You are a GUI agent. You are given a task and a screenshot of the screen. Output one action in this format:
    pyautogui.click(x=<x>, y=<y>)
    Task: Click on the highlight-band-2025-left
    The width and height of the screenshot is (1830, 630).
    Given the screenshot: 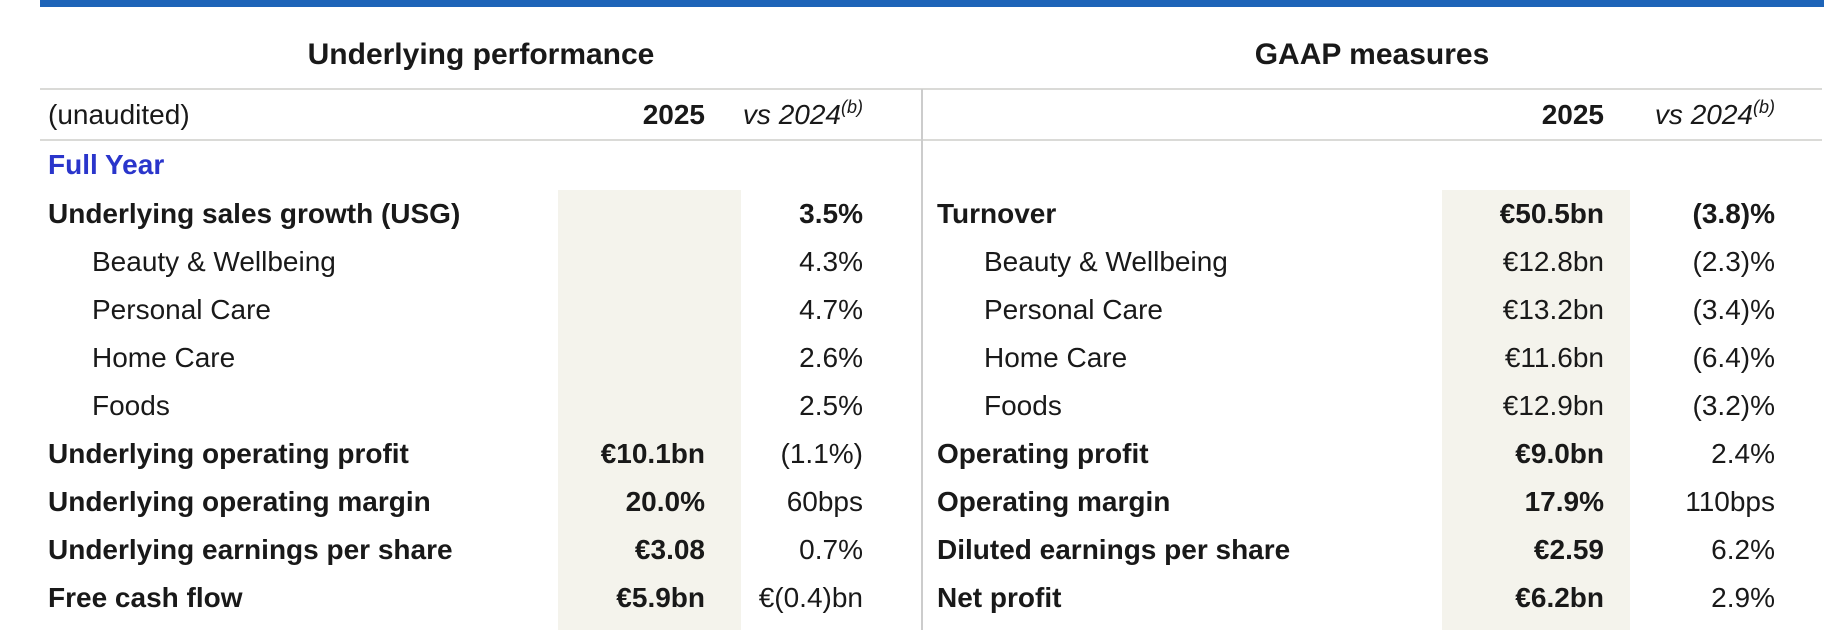 What is the action you would take?
    pyautogui.click(x=649, y=410)
    